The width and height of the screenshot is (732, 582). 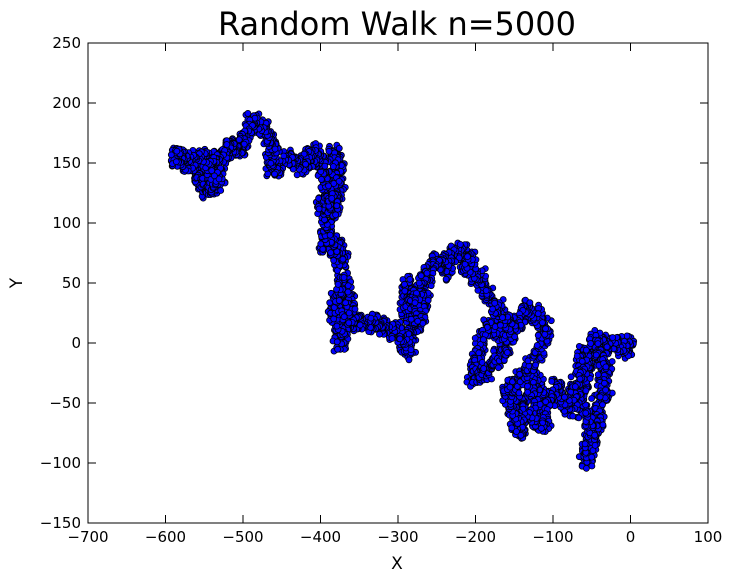 I want to click on y-axis-title: Y, so click(x=17, y=283).